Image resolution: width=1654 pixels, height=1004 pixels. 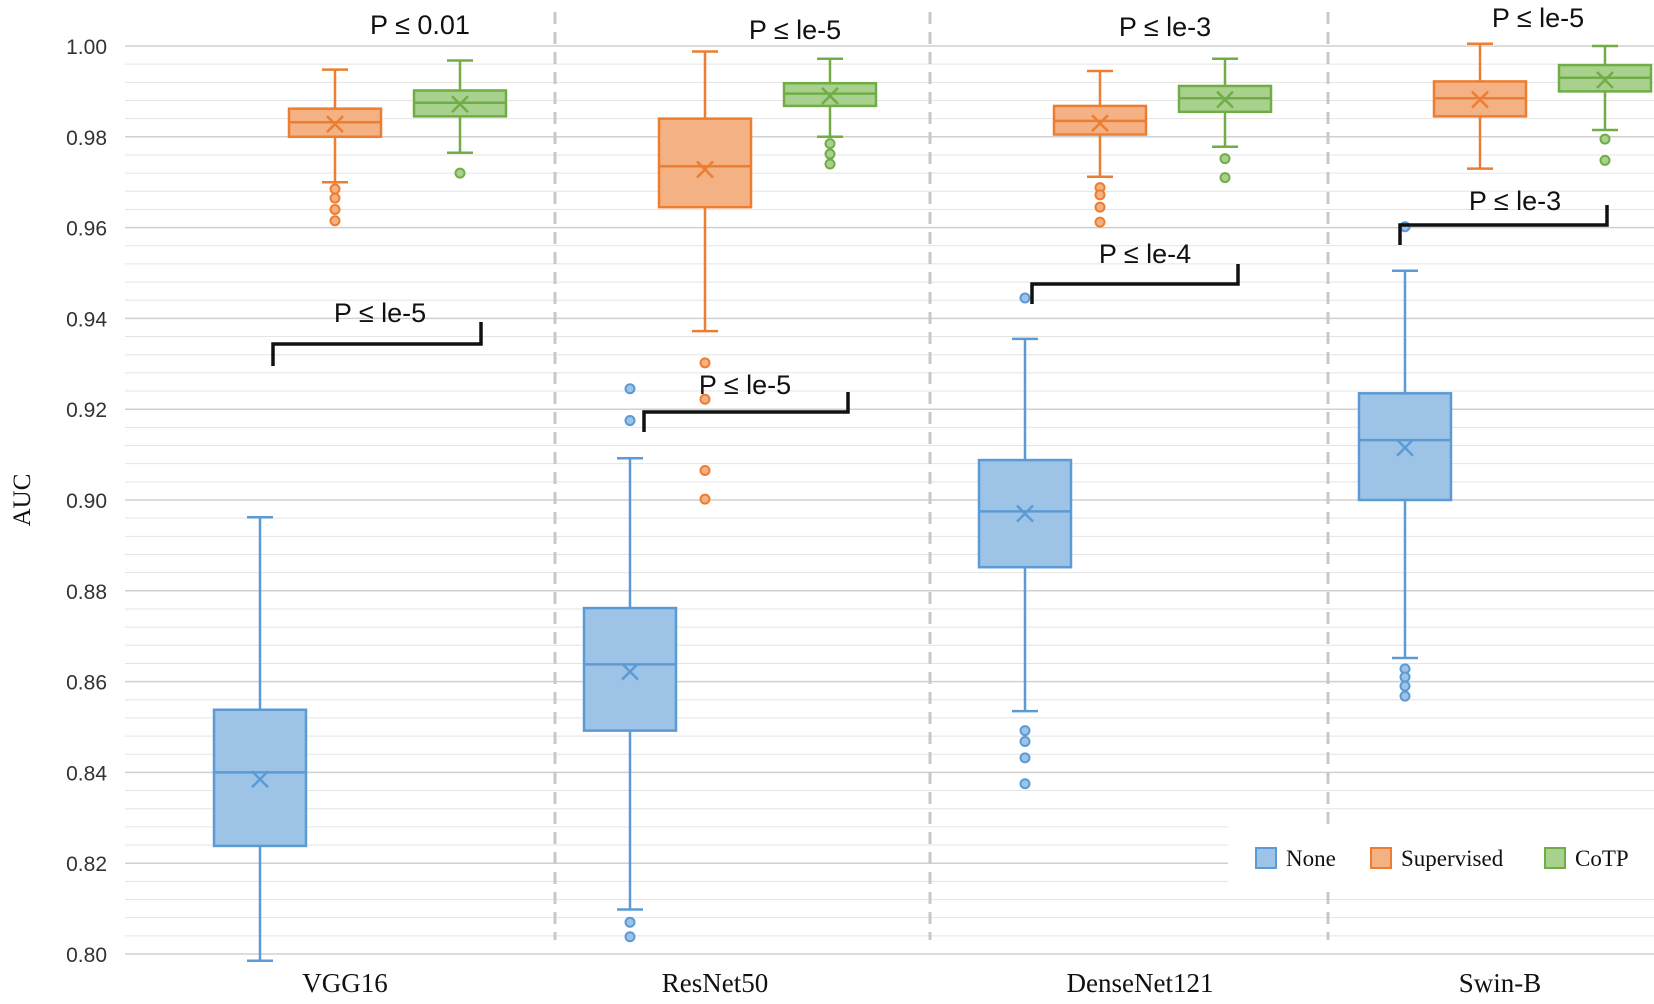 I want to click on box-supervised-resnet50, so click(x=705, y=277).